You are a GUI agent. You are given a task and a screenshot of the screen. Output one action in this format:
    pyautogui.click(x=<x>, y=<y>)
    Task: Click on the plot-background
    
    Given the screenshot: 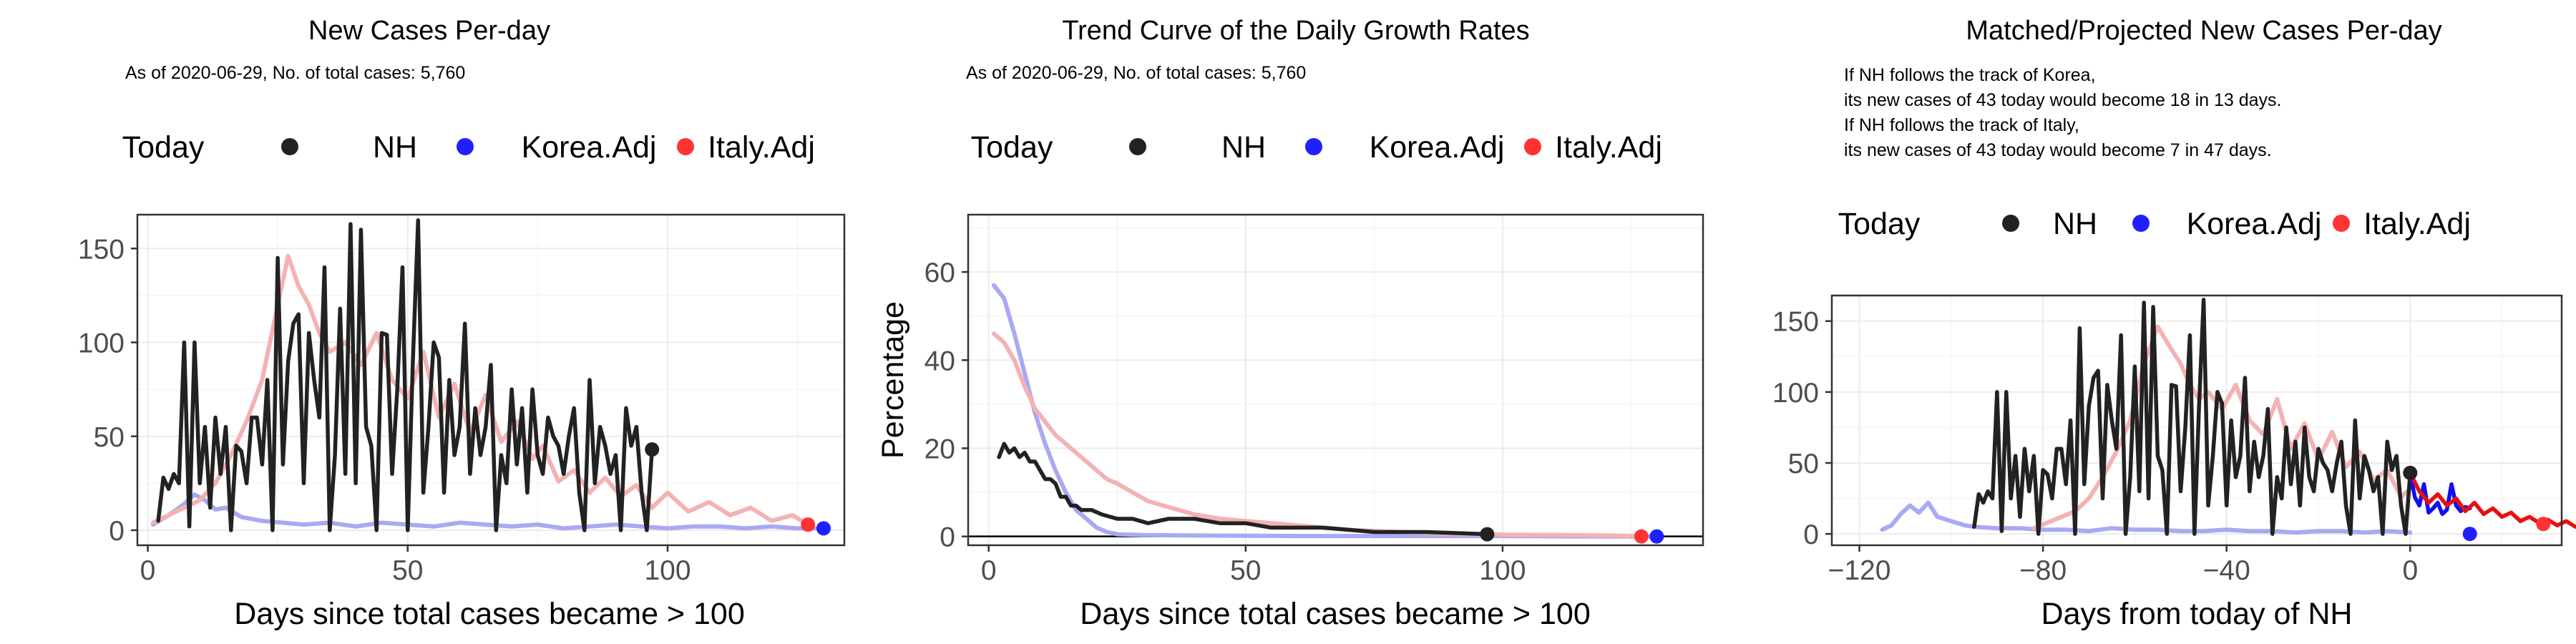 What is the action you would take?
    pyautogui.click(x=1335, y=380)
    